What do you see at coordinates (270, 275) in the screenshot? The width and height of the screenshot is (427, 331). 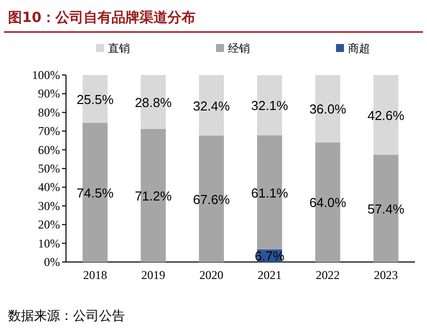 I see `x-tick-label: 2021` at bounding box center [270, 275].